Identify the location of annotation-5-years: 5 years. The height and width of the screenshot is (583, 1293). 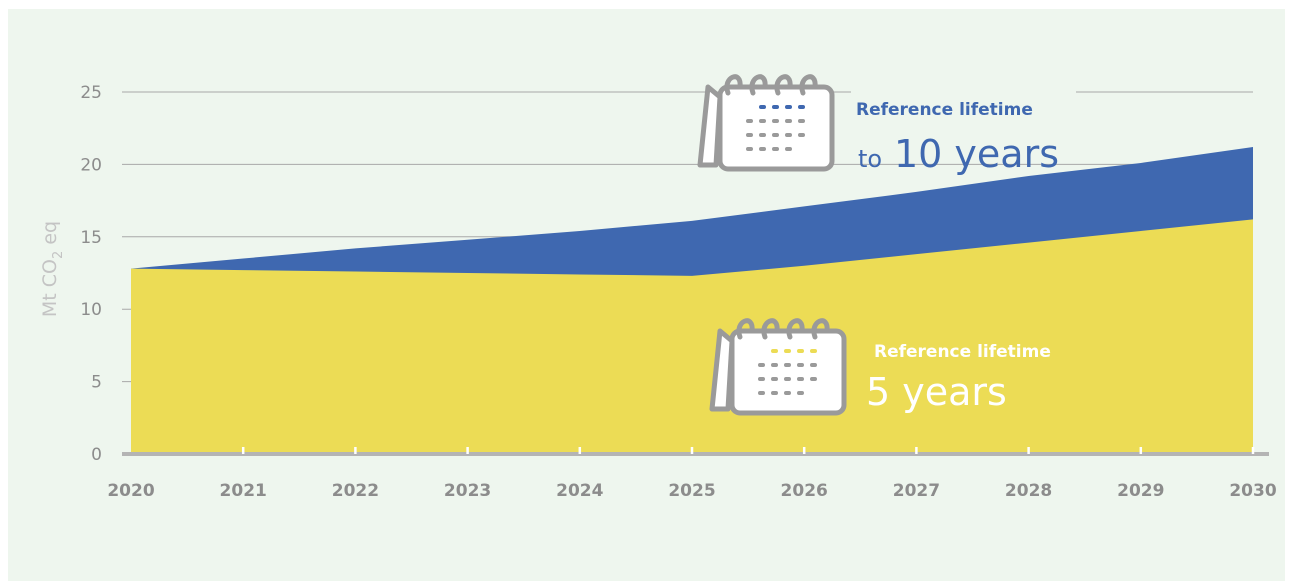
(936, 392).